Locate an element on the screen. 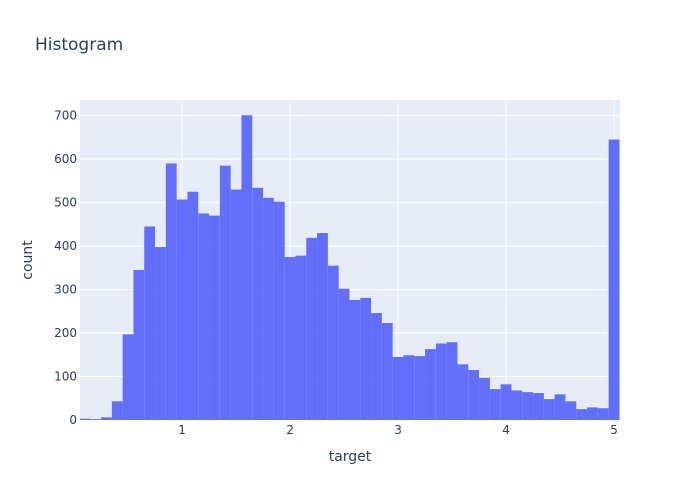 Image resolution: width=700 pixels, height=504 pixels. y-tick-label: 500 is located at coordinates (65, 203).